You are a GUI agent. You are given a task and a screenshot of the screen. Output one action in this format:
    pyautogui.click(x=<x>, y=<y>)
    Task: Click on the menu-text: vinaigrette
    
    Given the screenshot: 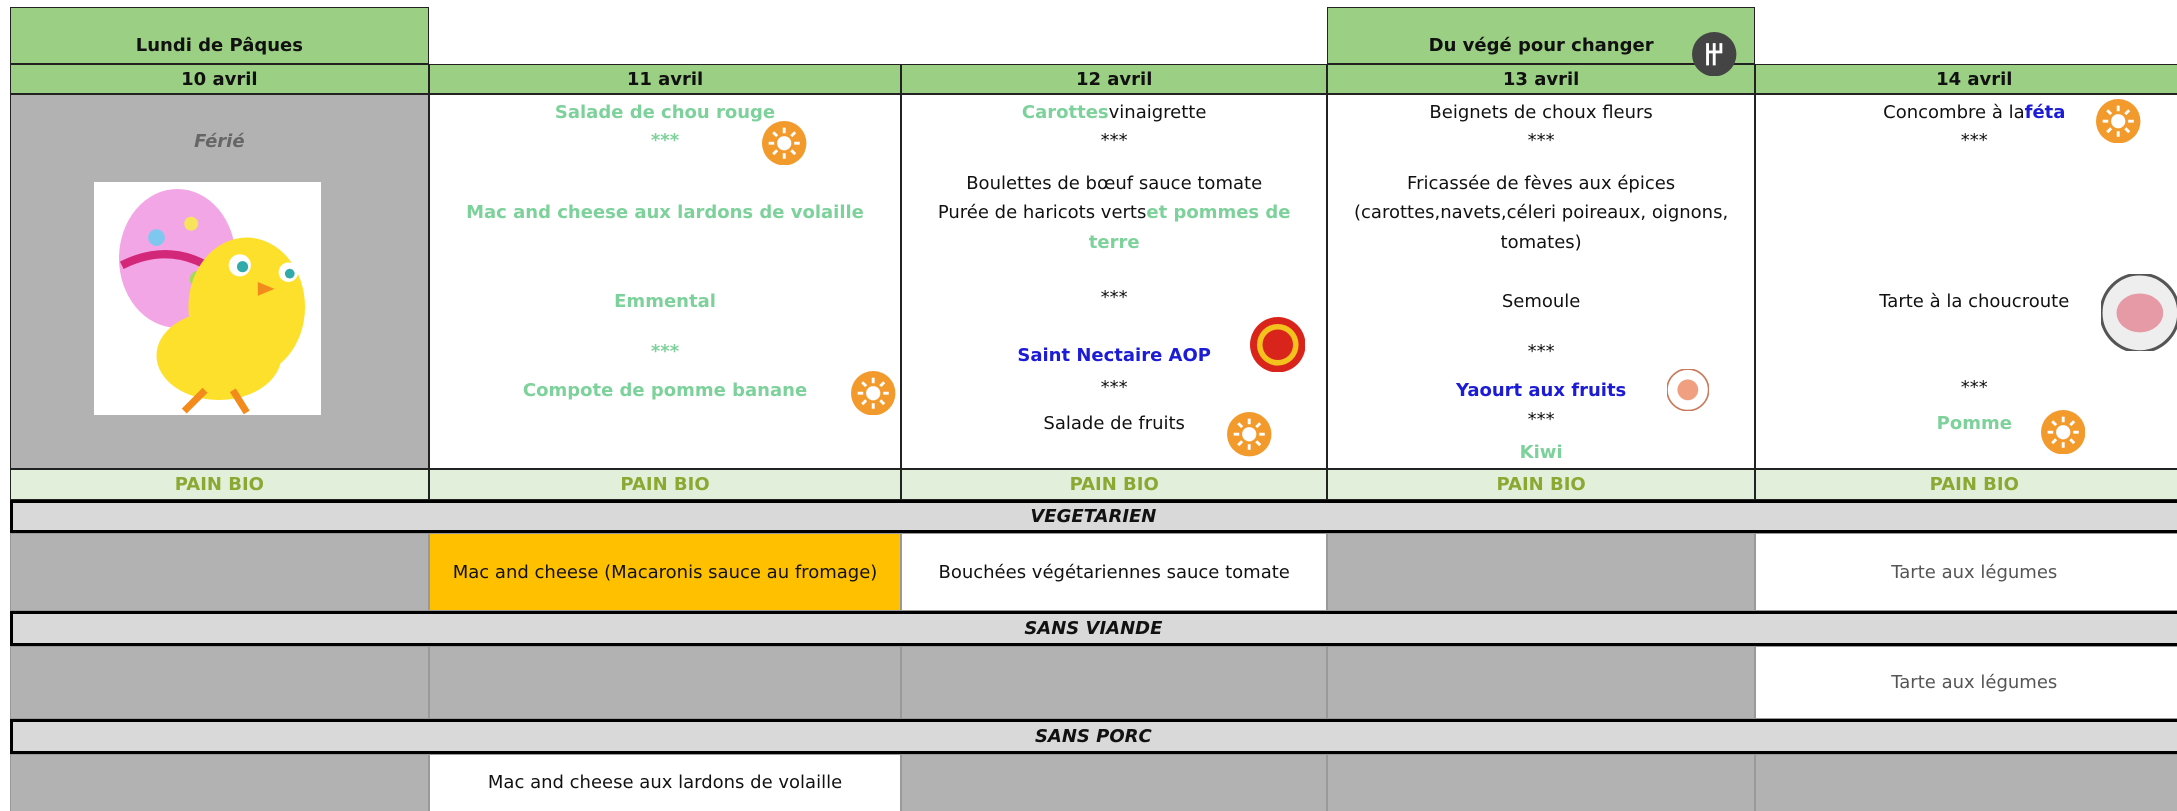 What is the action you would take?
    pyautogui.click(x=1157, y=112)
    